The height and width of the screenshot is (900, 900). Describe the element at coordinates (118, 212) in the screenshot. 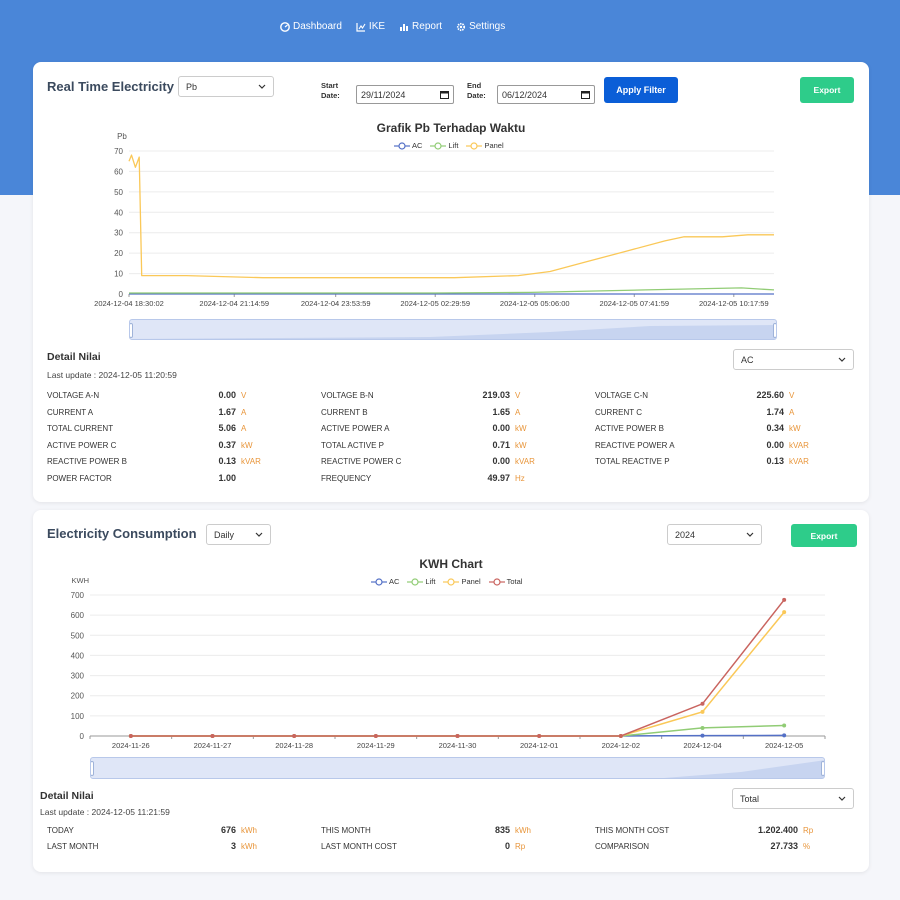

I see `y-tick-label: 40` at that location.